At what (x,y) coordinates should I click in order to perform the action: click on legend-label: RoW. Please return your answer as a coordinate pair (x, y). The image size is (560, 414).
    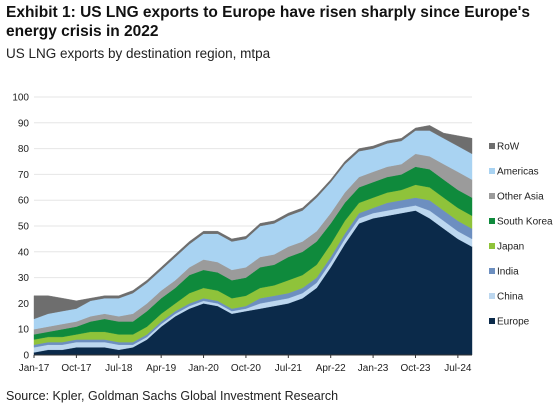
    Looking at the image, I should click on (508, 147).